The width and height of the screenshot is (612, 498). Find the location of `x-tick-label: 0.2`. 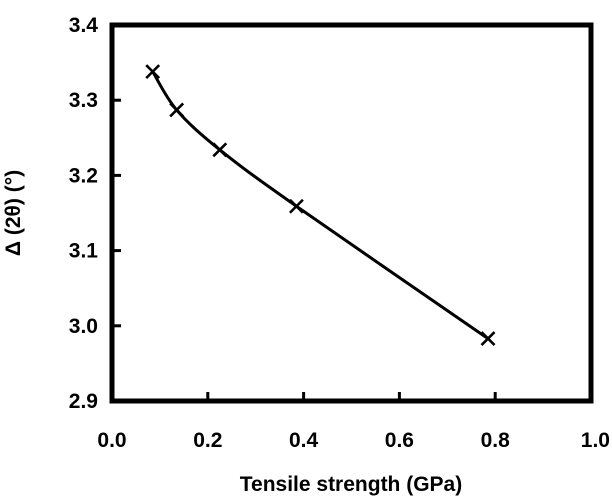

x-tick-label: 0.2 is located at coordinates (207, 440).